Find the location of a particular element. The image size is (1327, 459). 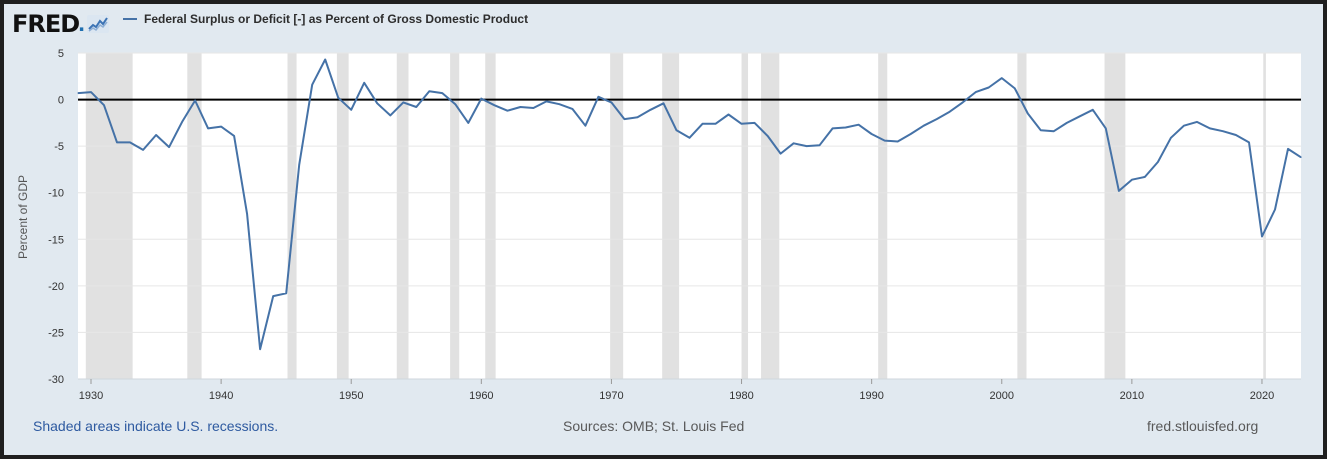

y-tick-label: -5 is located at coordinates (59, 147).